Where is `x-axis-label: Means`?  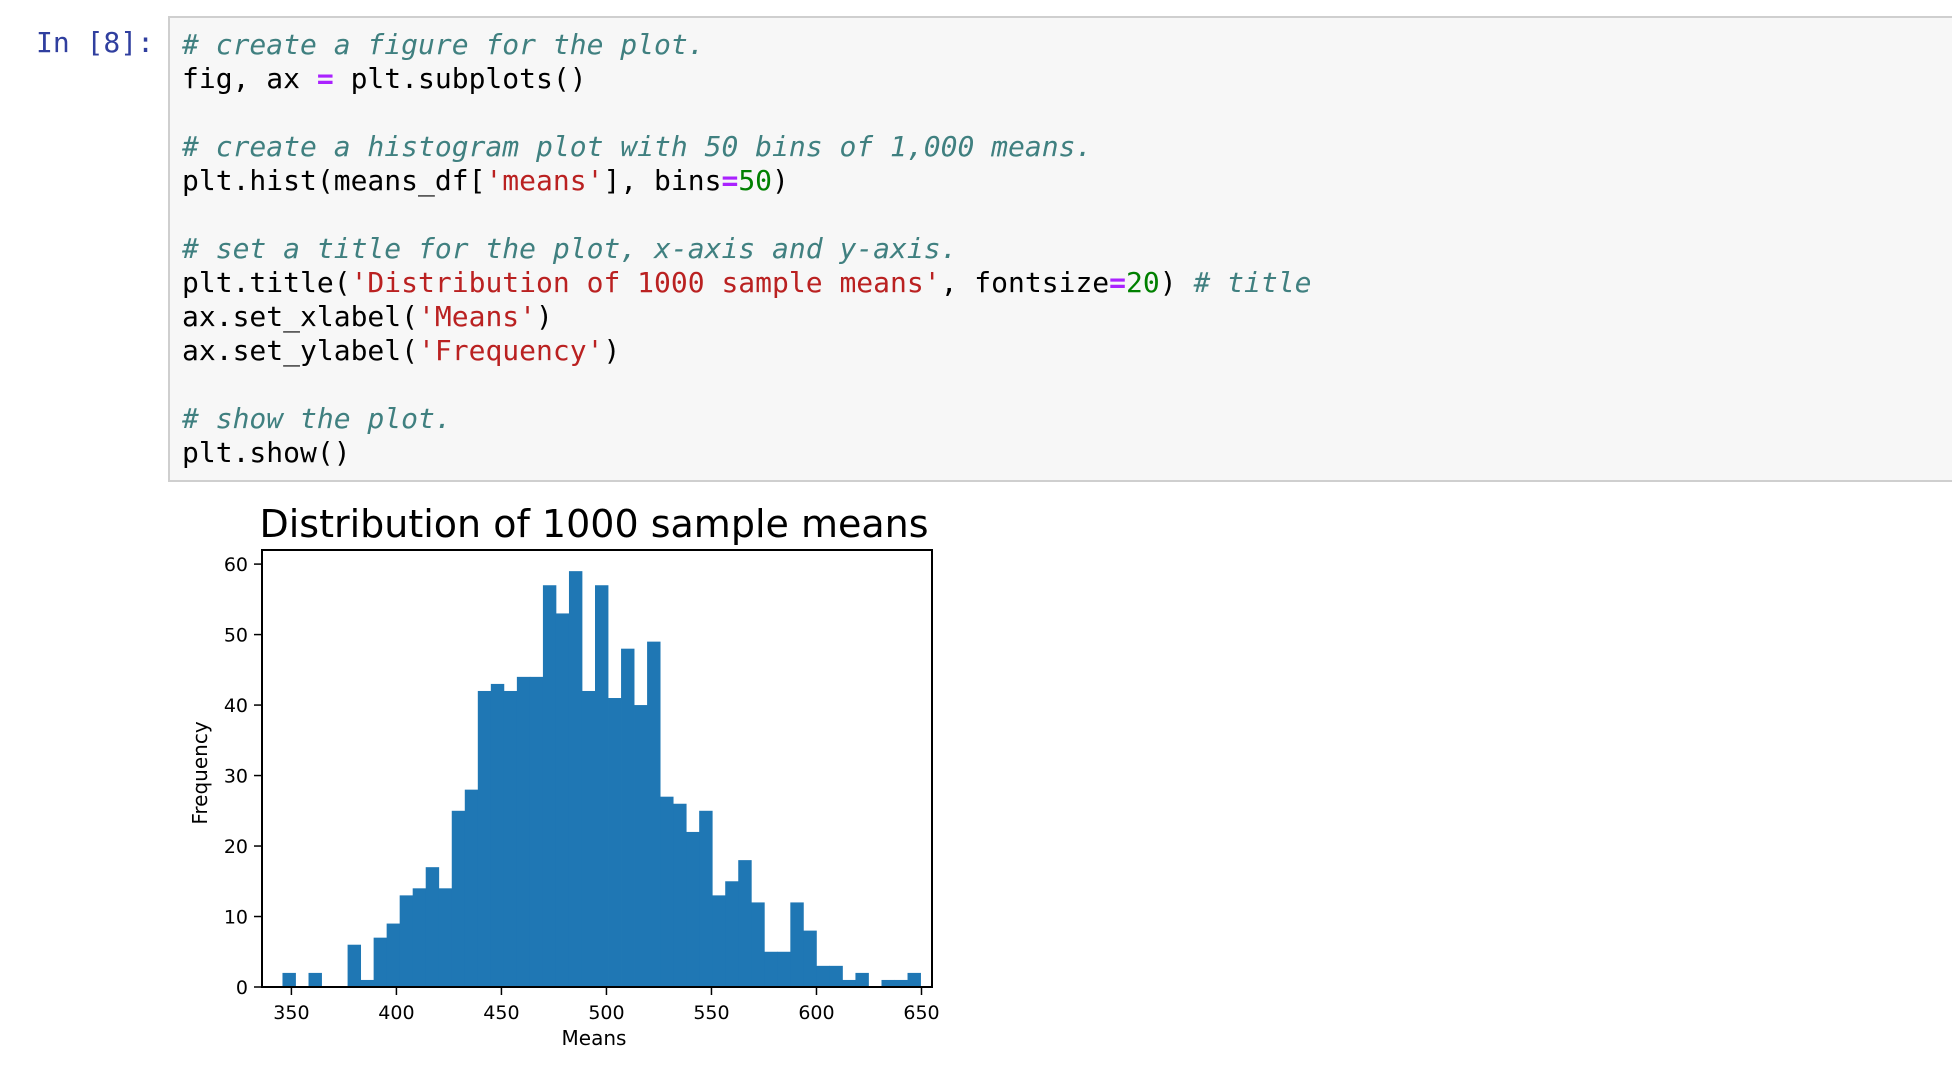 x-axis-label: Means is located at coordinates (594, 1038).